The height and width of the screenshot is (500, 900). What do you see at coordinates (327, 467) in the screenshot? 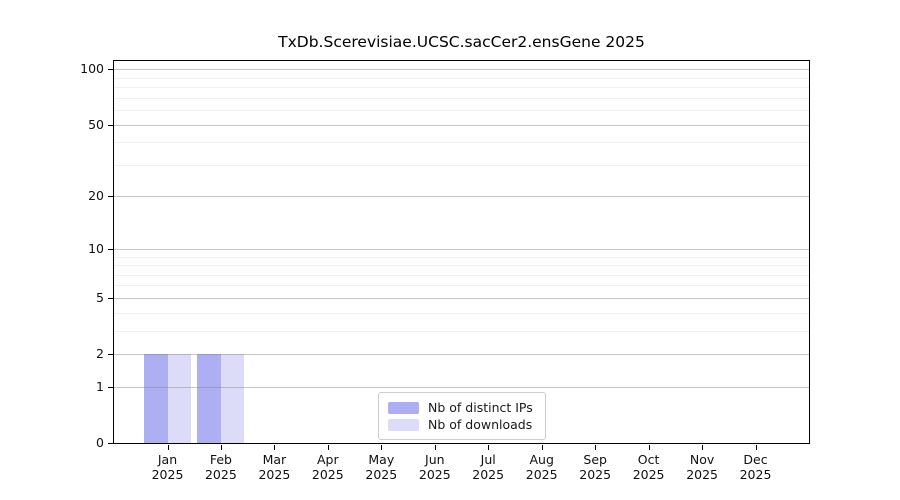
I see `x-tick-label: Apr 2025` at bounding box center [327, 467].